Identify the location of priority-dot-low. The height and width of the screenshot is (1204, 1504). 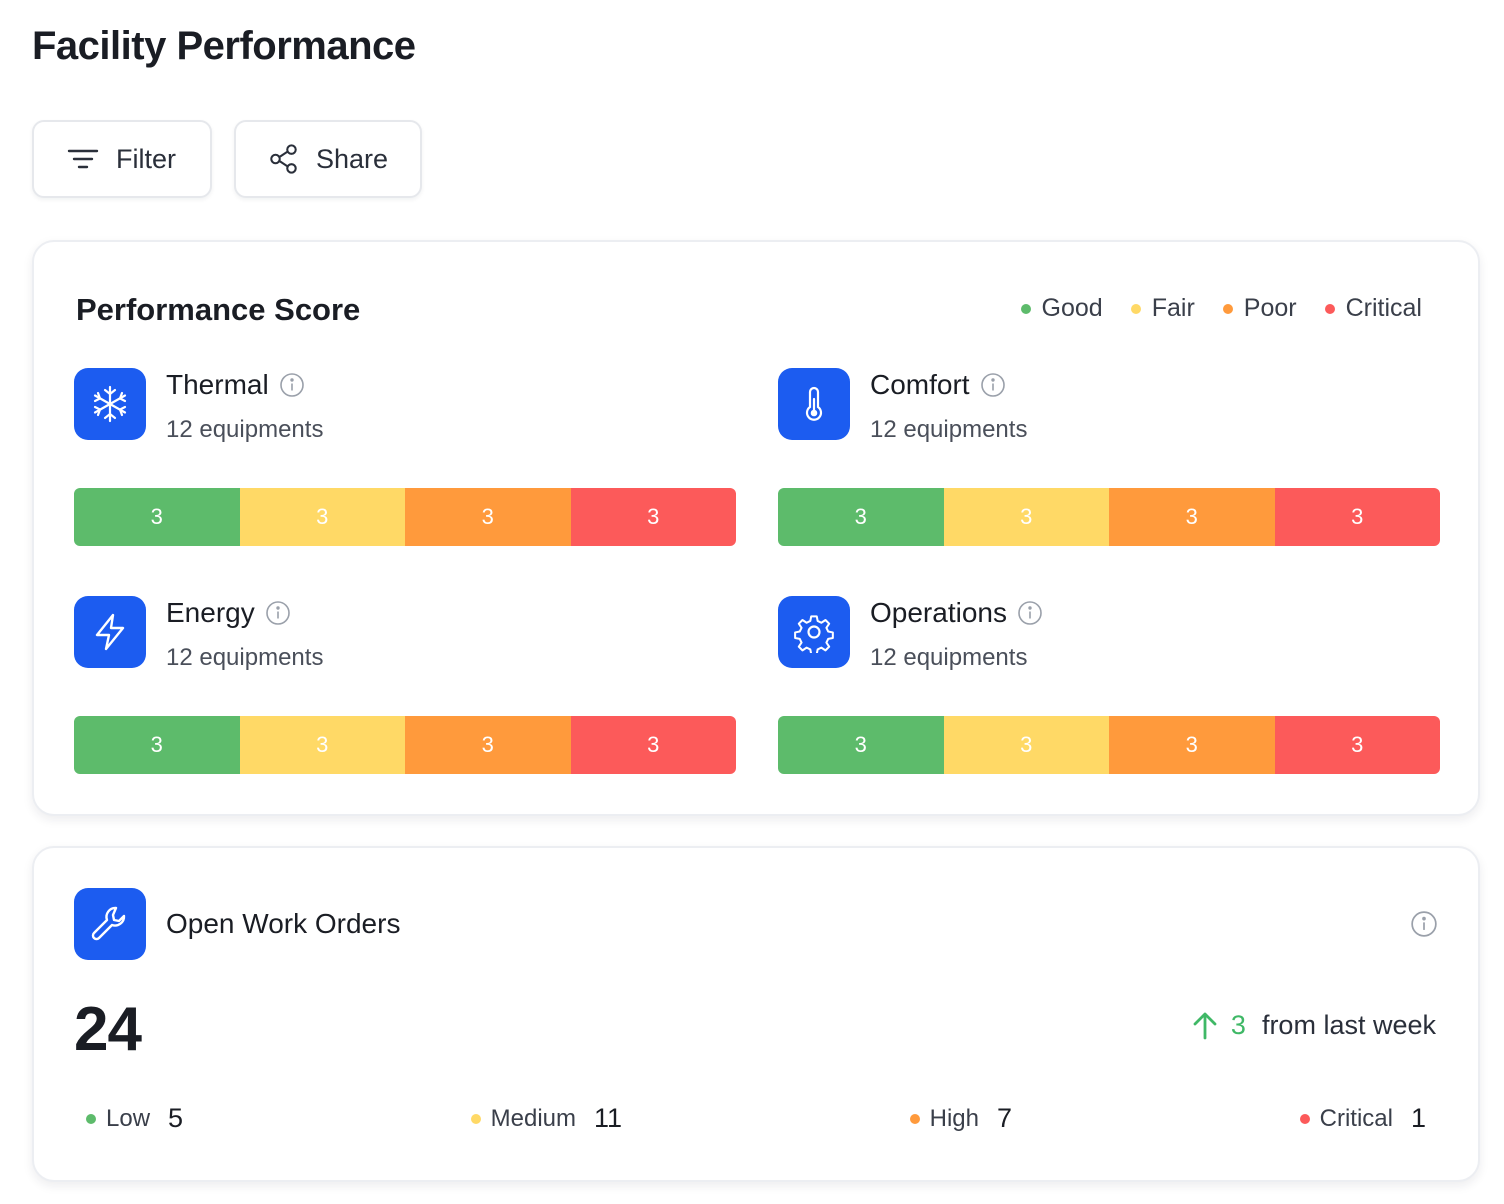
(91, 1118).